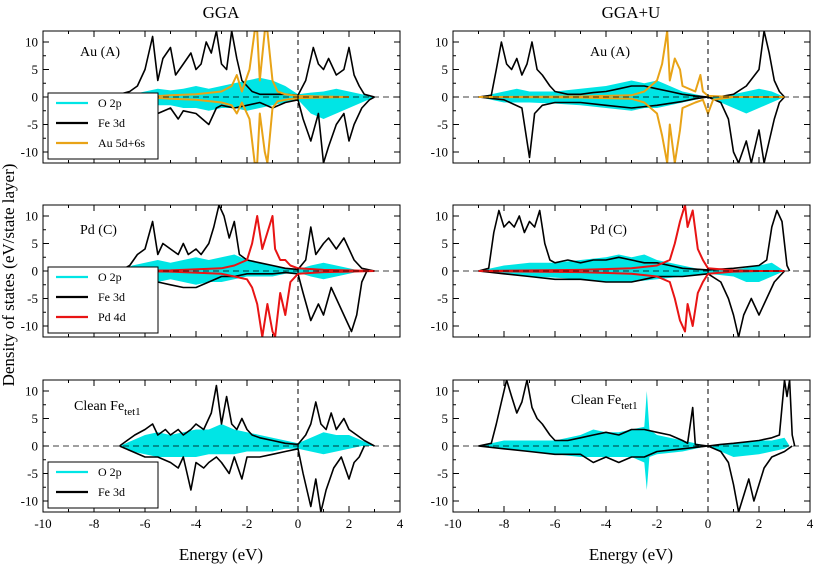 The image size is (817, 568). I want to click on legend-label: Pd 4d, so click(112, 317).